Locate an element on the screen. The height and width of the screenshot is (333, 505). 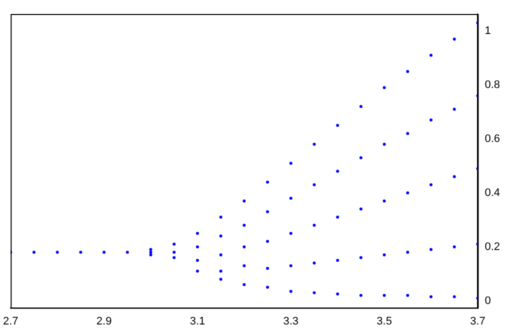
x-tick-label: 3.5 is located at coordinates (384, 321).